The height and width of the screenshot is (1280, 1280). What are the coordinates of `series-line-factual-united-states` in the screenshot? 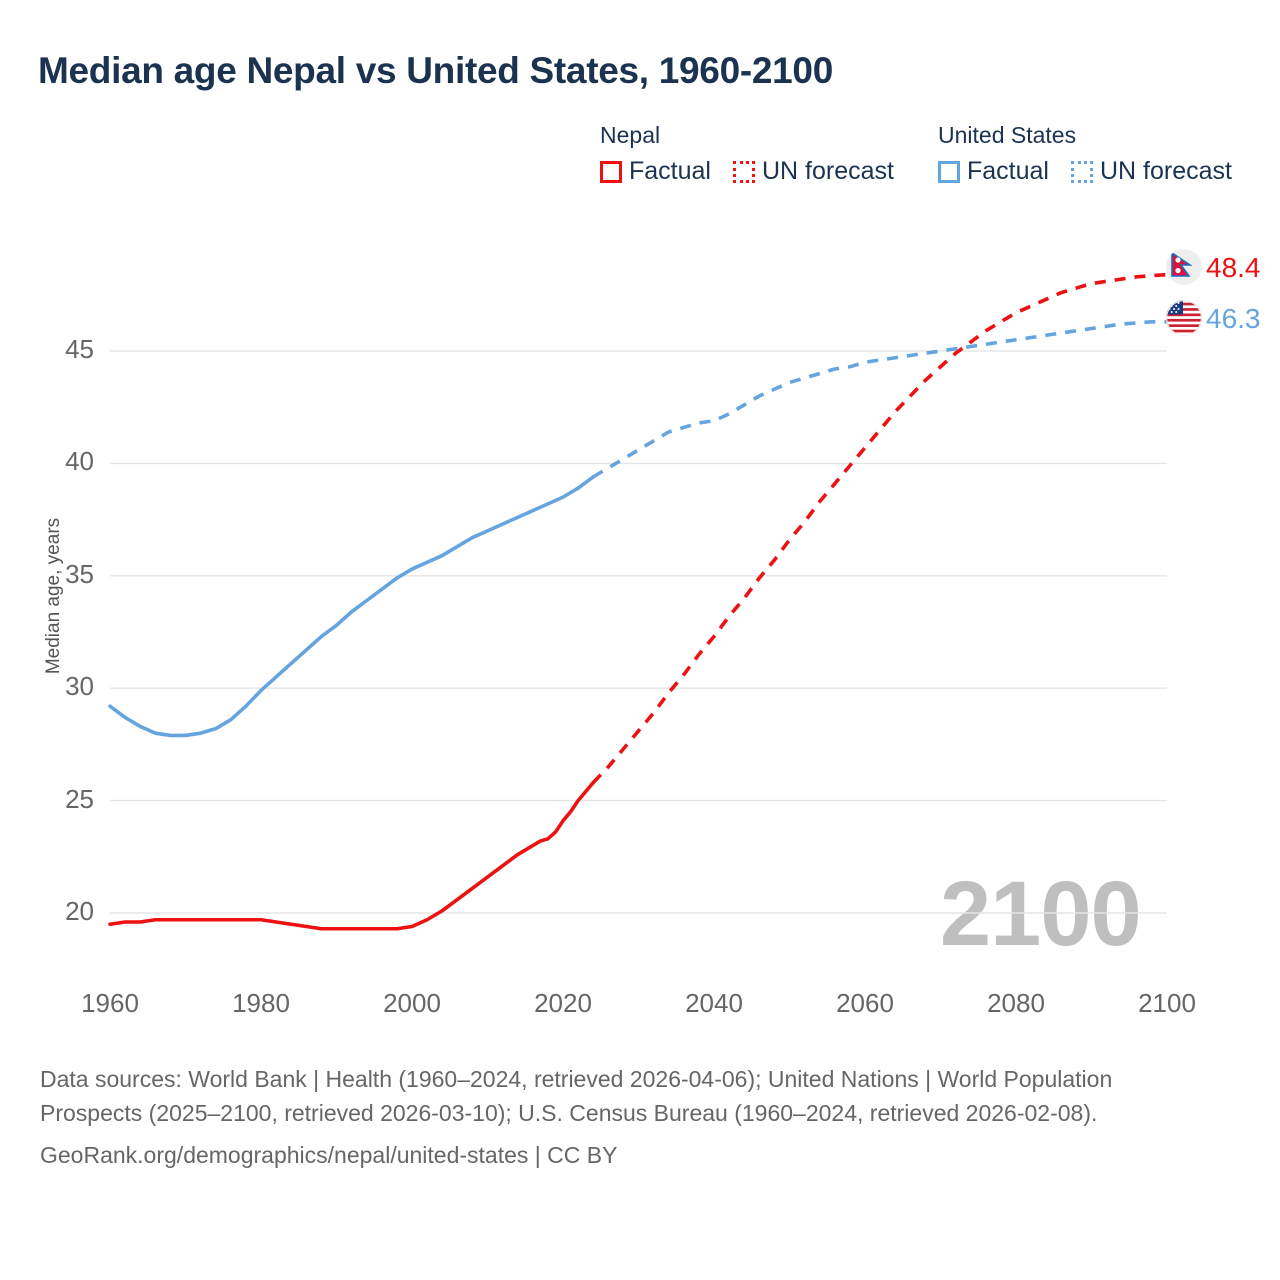 It's located at (351, 606).